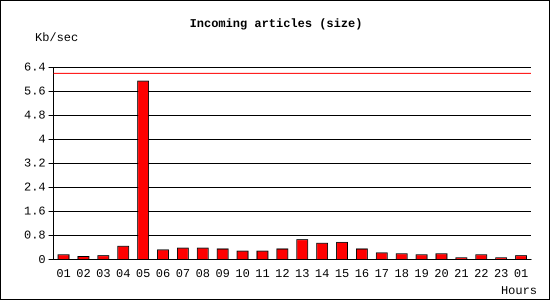  What do you see at coordinates (35, 115) in the screenshot?
I see `y-tick-label: 4.8` at bounding box center [35, 115].